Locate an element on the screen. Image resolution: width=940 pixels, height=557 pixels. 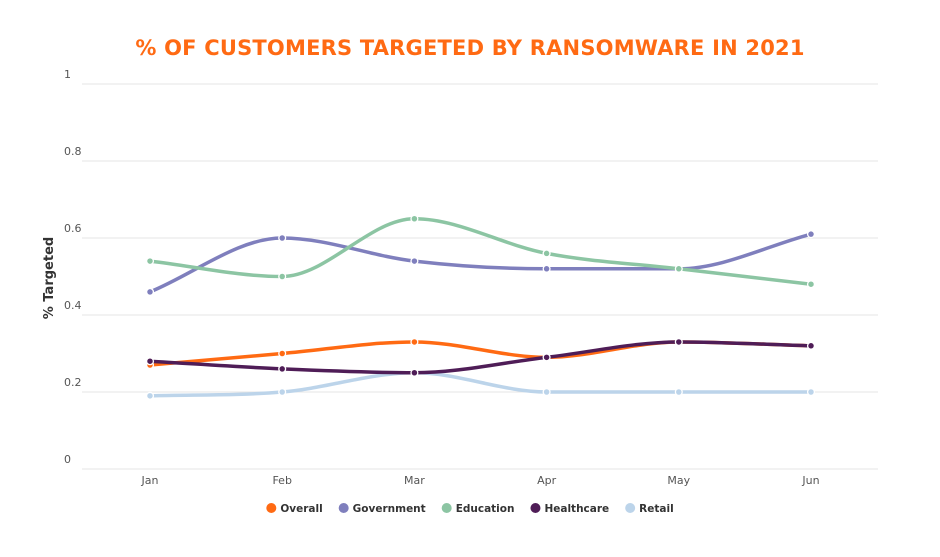
y-axis-ticks: 0 0.2 0.4 0.6 0.8 1 is located at coordinates (73, 267).